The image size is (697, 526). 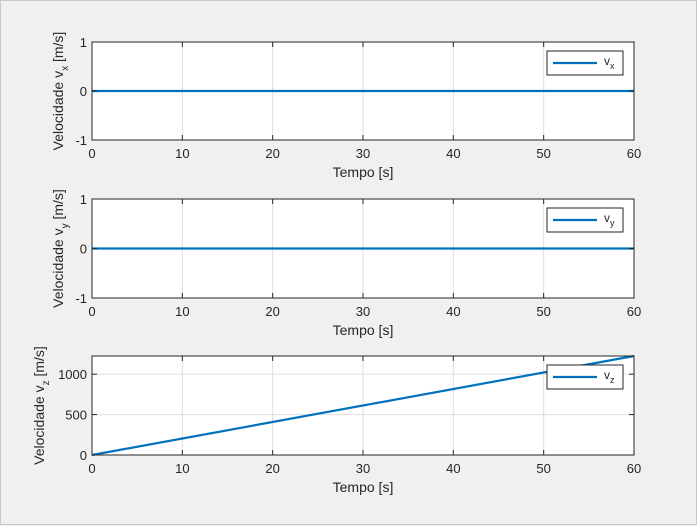 What do you see at coordinates (609, 376) in the screenshot?
I see `legend-label: vz` at bounding box center [609, 376].